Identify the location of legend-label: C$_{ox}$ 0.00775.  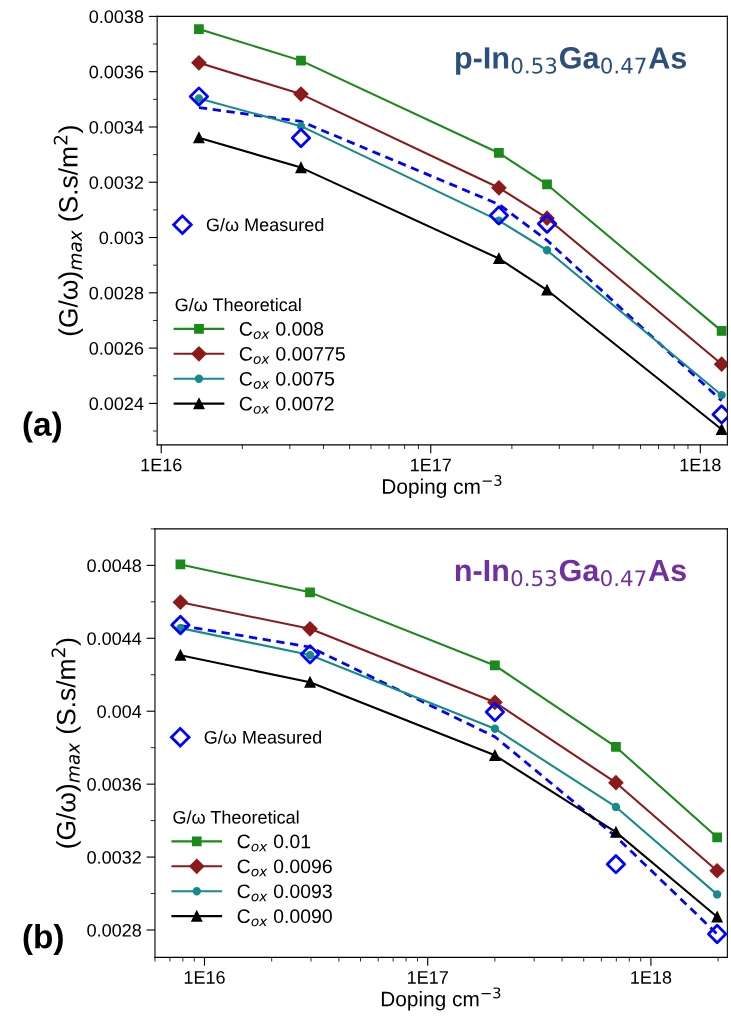
(292, 355).